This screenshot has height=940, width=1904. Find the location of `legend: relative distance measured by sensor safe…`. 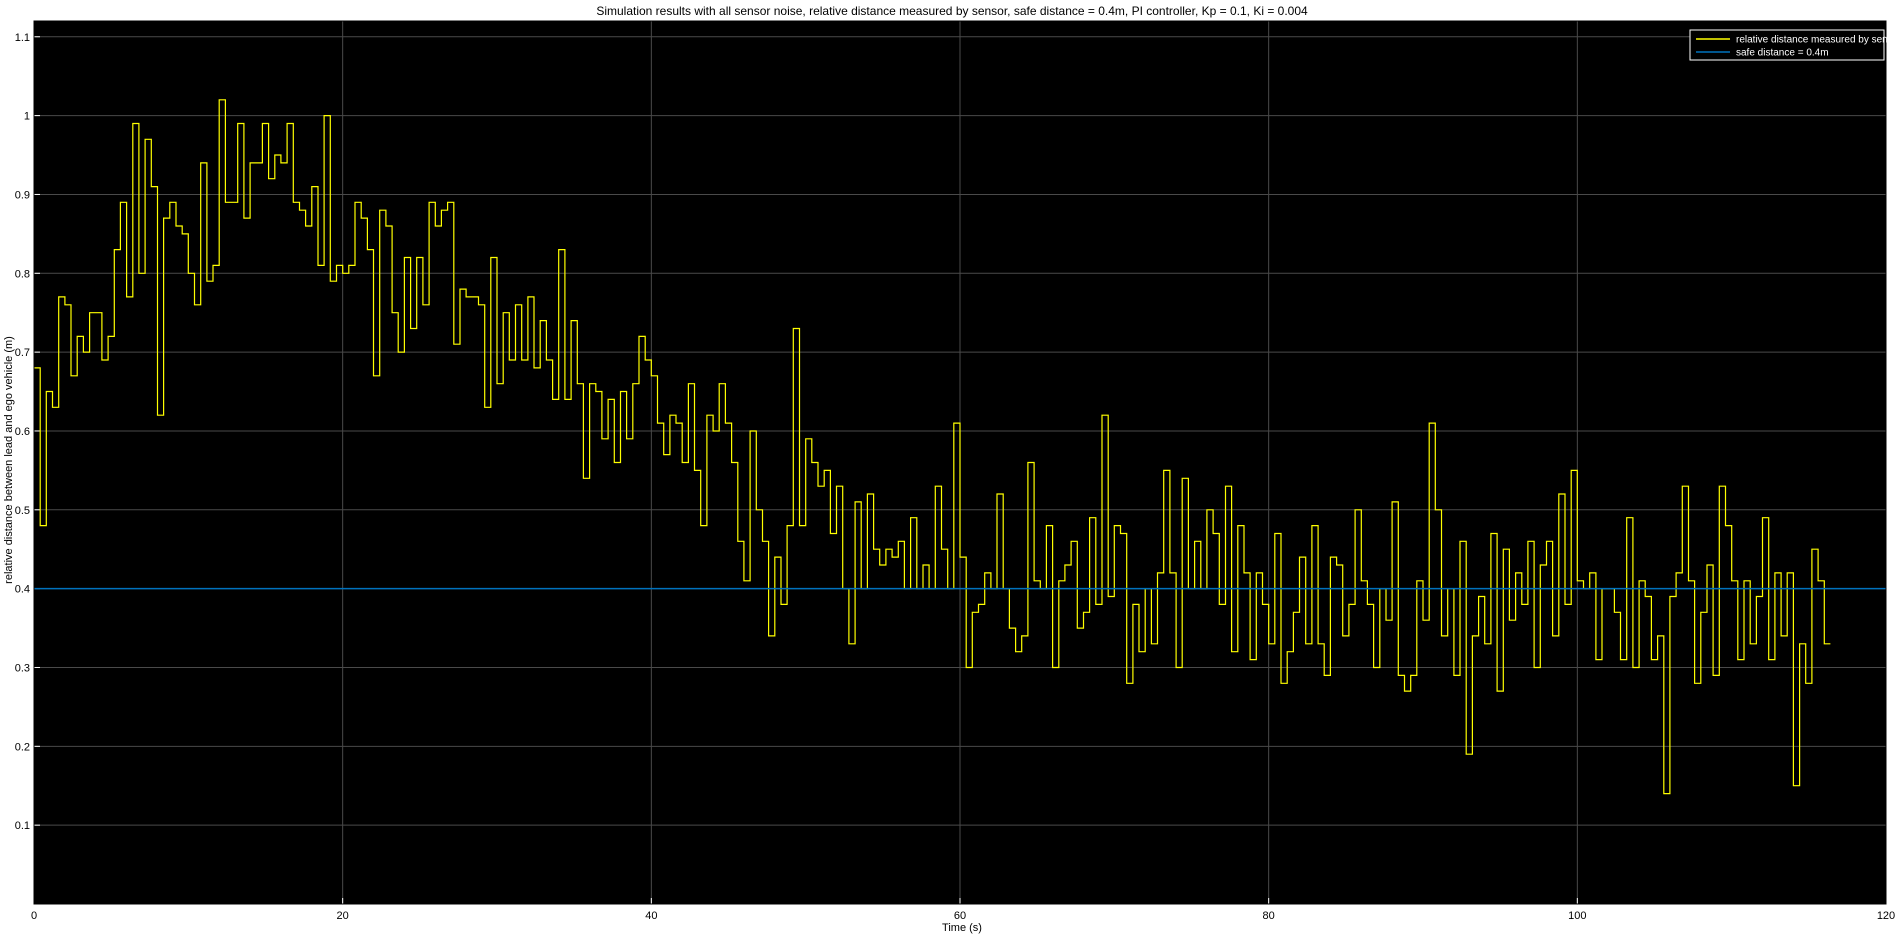

legend: relative distance measured by sensor safe… is located at coordinates (1795, 45).